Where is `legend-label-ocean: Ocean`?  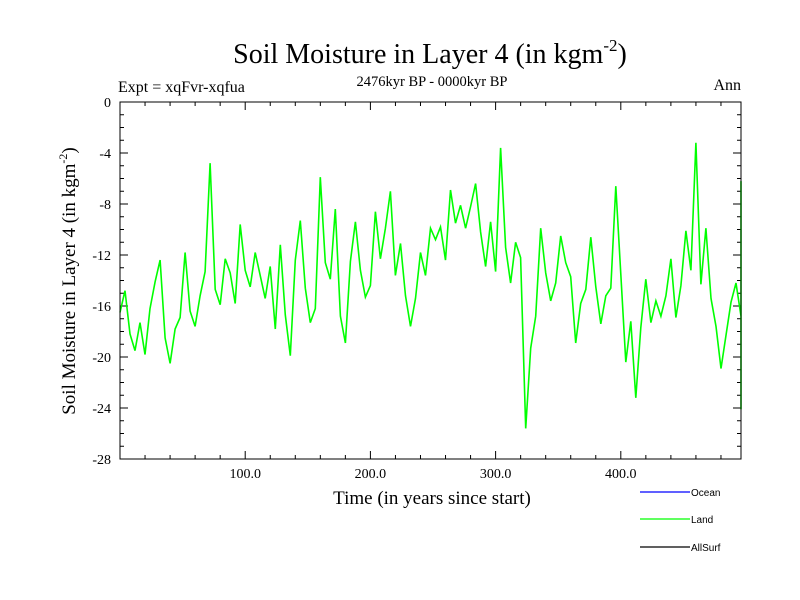 legend-label-ocean: Ocean is located at coordinates (705, 493).